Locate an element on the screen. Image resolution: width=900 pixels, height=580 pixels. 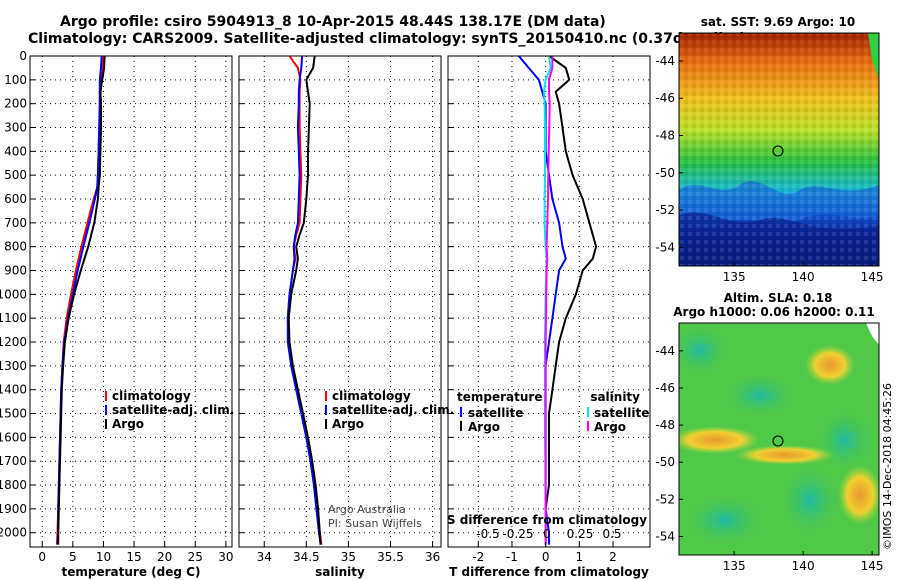
map-x-tick-label: 135 is located at coordinates (734, 277).